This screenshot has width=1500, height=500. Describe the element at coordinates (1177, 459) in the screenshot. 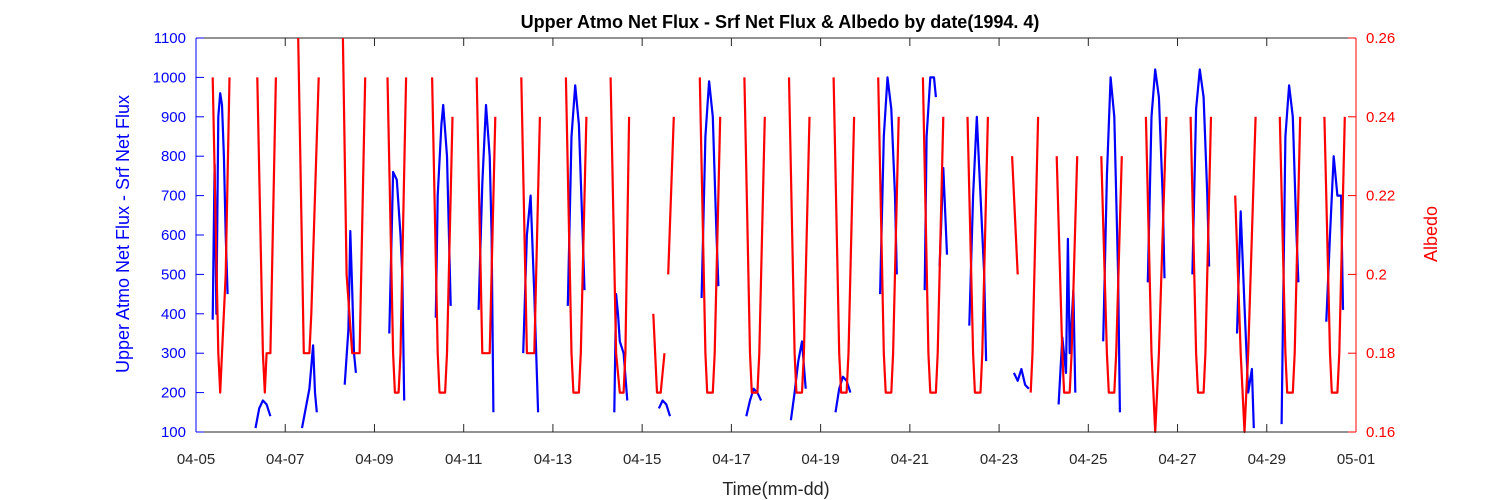

I see `x-tick-label: 04-27` at that location.